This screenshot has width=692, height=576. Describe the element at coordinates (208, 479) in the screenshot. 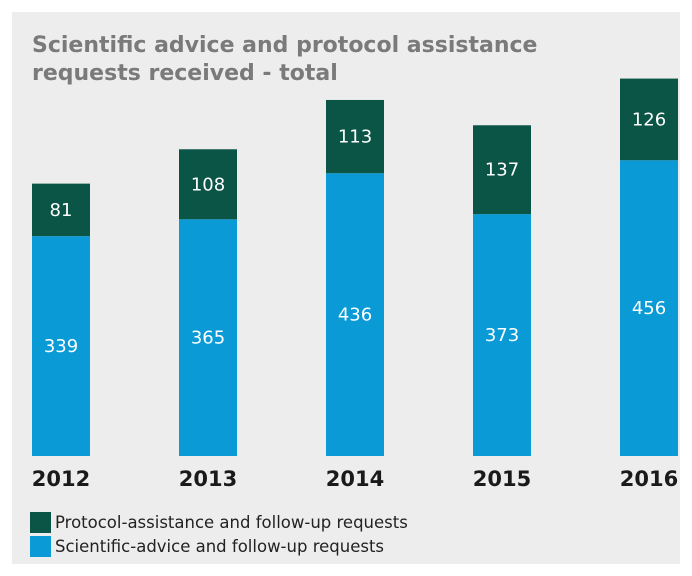

I see `category-label-2013: 2013` at that location.